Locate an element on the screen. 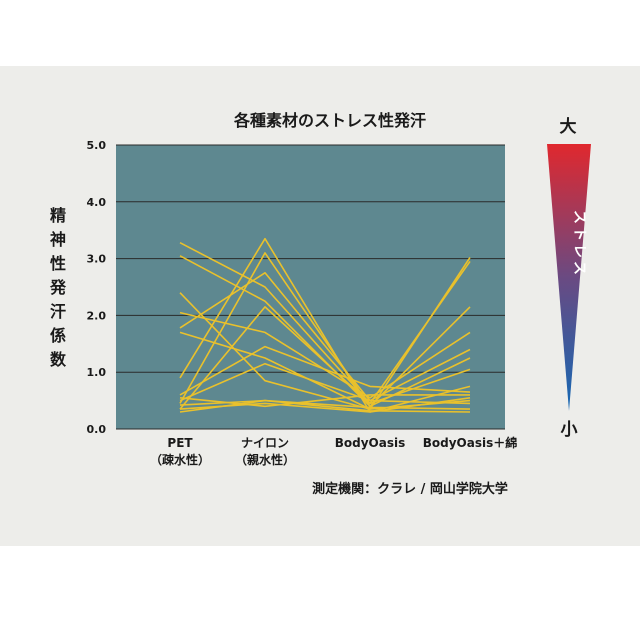 The width and height of the screenshot is (640, 640). y-tick-label: 3.0 is located at coordinates (97, 259).